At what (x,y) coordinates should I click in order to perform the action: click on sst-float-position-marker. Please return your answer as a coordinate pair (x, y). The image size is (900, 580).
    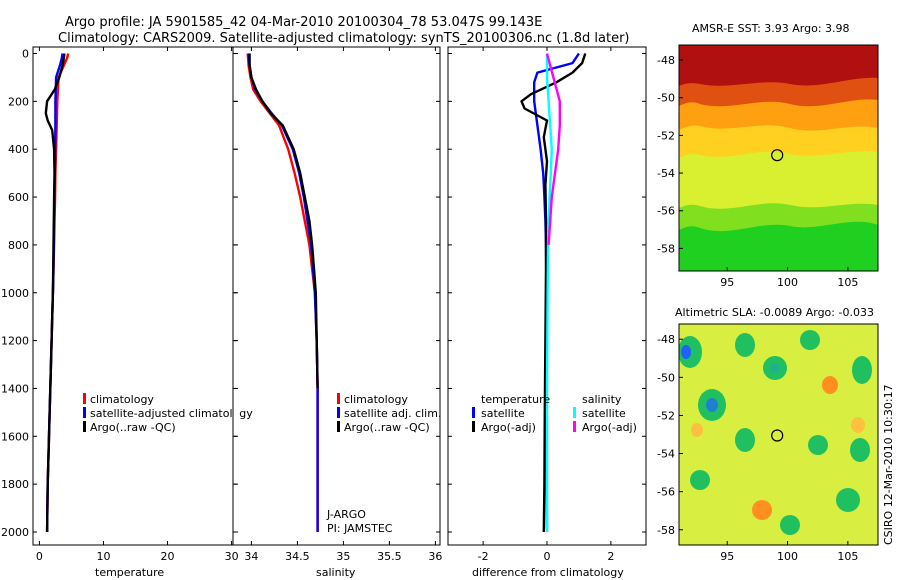
    Looking at the image, I should click on (777, 155).